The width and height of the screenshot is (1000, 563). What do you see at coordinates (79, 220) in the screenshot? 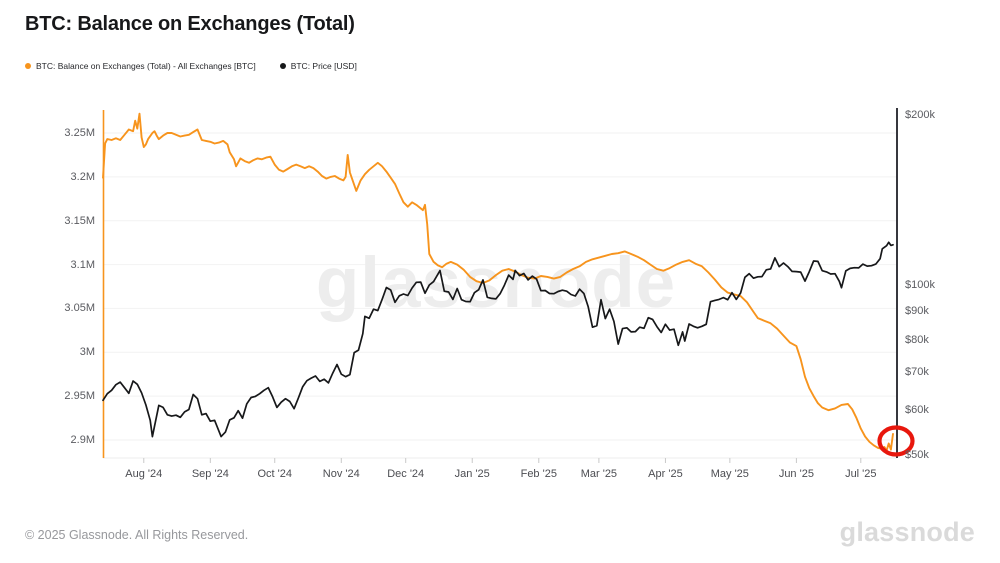
I see `y-left-tick-label: 3.15M` at bounding box center [79, 220].